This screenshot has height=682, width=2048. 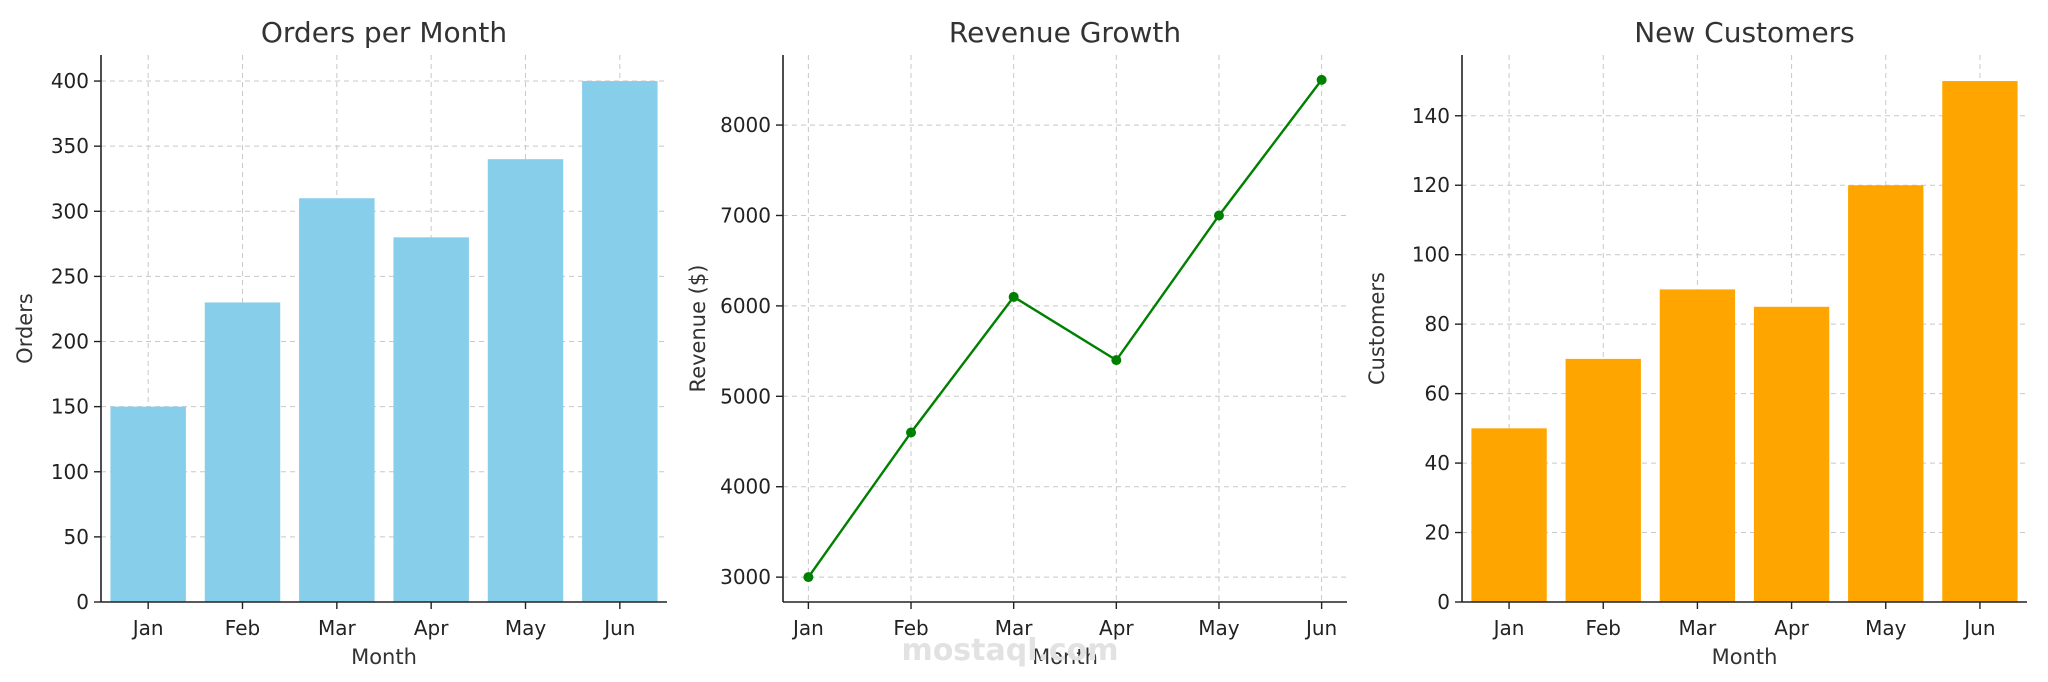 What do you see at coordinates (1321, 79) in the screenshot?
I see `point-jun` at bounding box center [1321, 79].